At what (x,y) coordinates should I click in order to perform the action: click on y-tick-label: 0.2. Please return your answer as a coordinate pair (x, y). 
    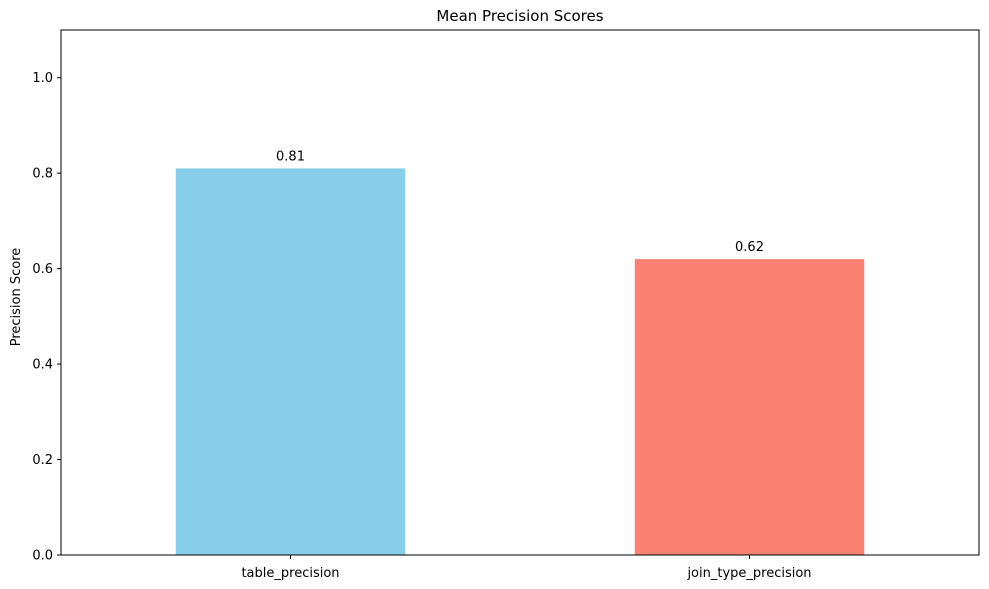
    Looking at the image, I should click on (42, 460).